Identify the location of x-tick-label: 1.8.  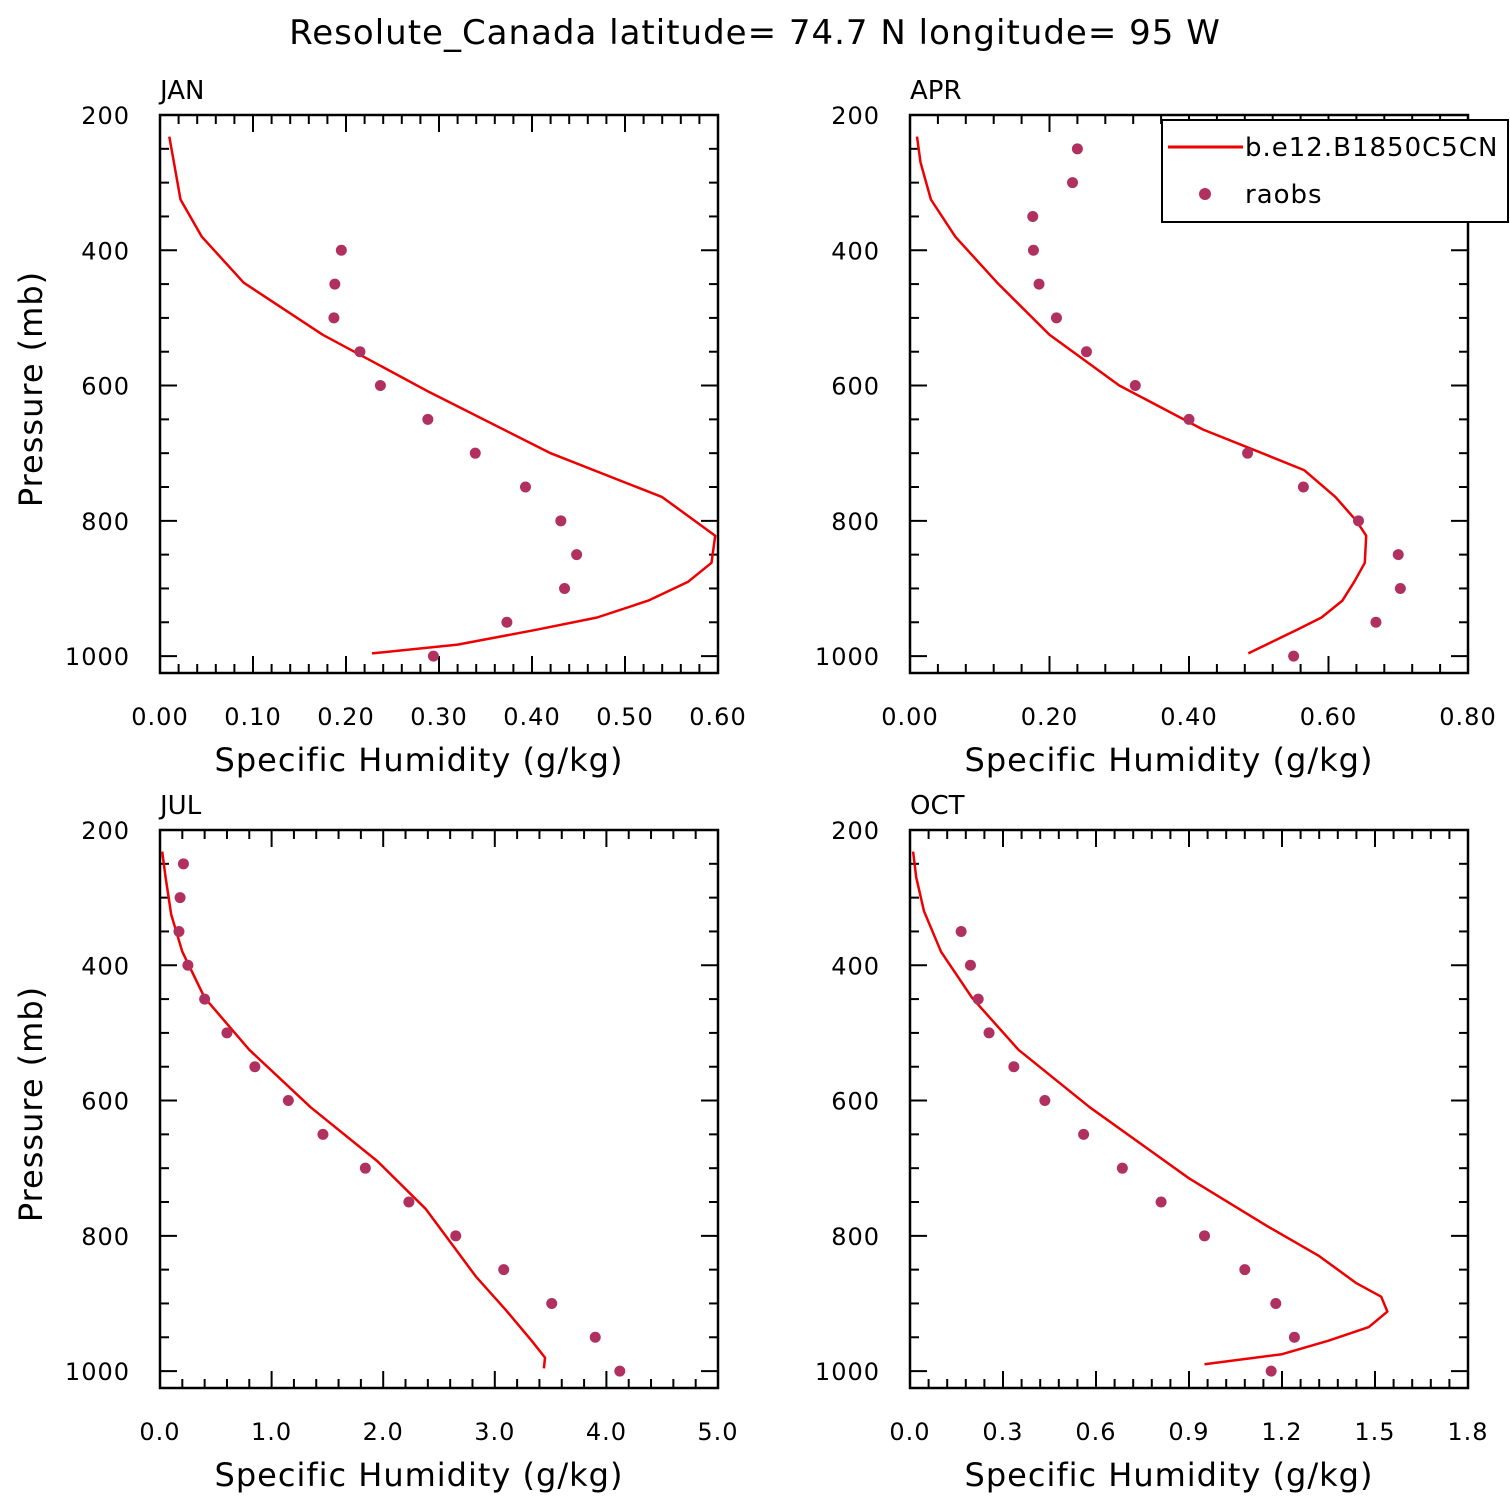
(1467, 1432).